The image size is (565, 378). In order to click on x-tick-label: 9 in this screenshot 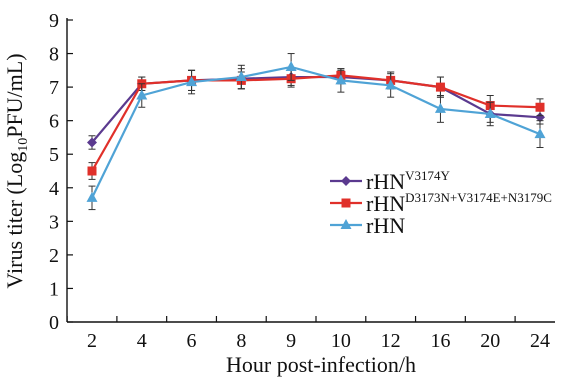, I will do `click(291, 341)`.